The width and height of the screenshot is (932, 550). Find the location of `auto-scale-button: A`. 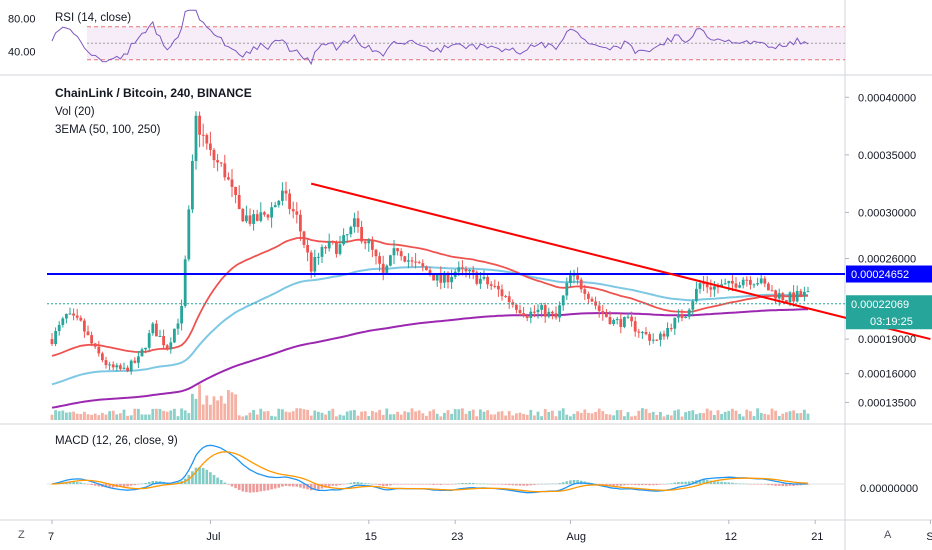

auto-scale-button: A is located at coordinates (888, 535).